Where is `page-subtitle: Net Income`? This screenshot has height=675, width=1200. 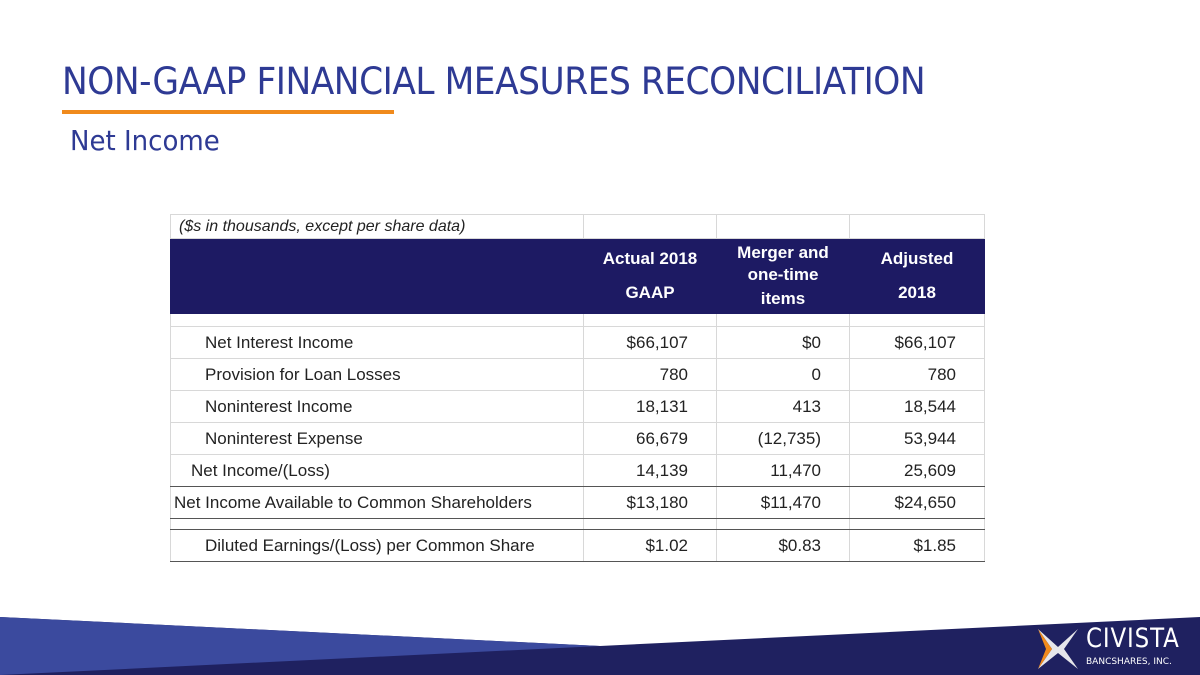 page-subtitle: Net Income is located at coordinates (145, 140).